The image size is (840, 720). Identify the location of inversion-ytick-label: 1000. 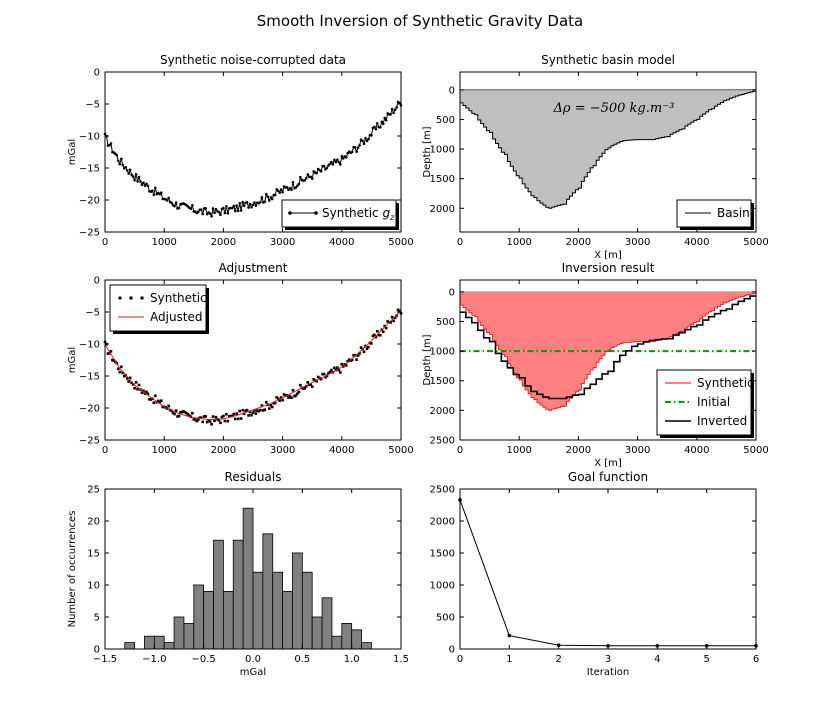
(442, 352).